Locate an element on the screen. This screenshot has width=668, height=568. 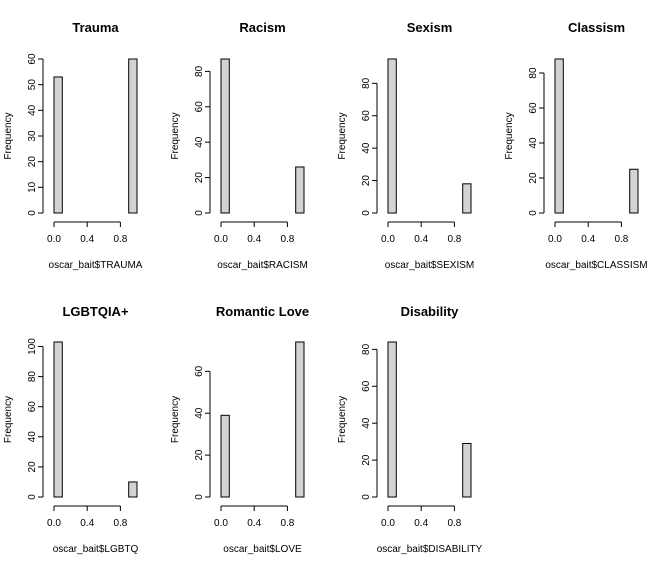
chart-title: Trauma is located at coordinates (95, 27).